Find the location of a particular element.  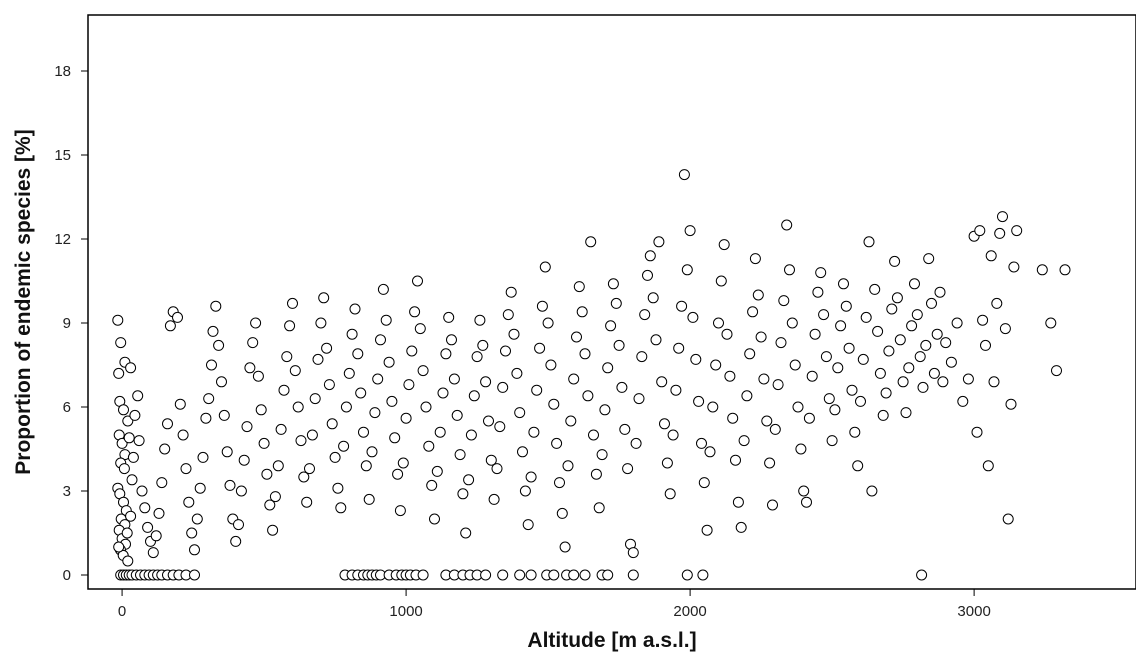

x-tick-label: 3000 is located at coordinates (973, 611).